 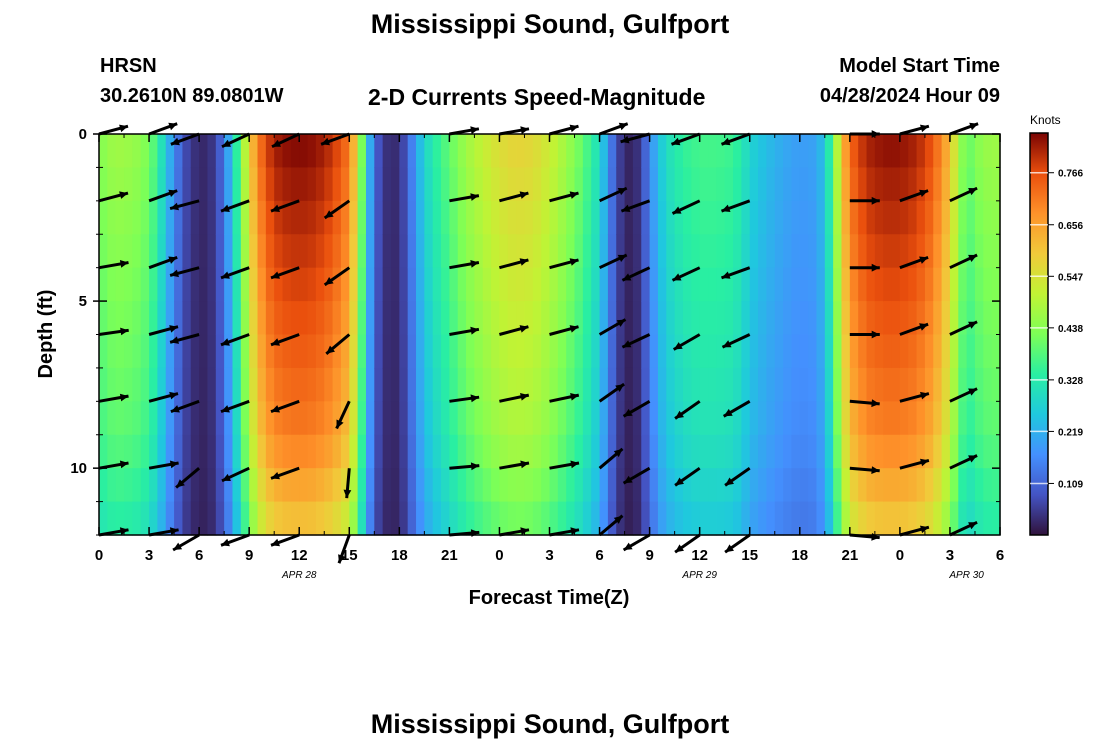 What do you see at coordinates (550, 24) in the screenshot?
I see `chart-title: Mississippi Sound, Gulfport` at bounding box center [550, 24].